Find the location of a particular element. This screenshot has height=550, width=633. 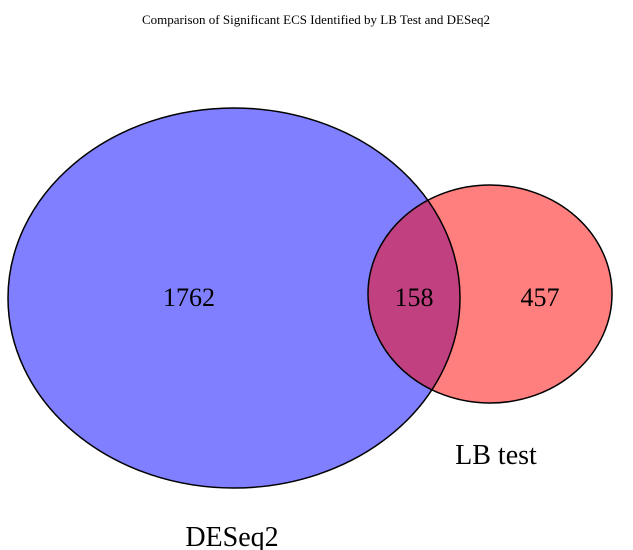

deseq2-label: DESeq2 is located at coordinates (231, 536).